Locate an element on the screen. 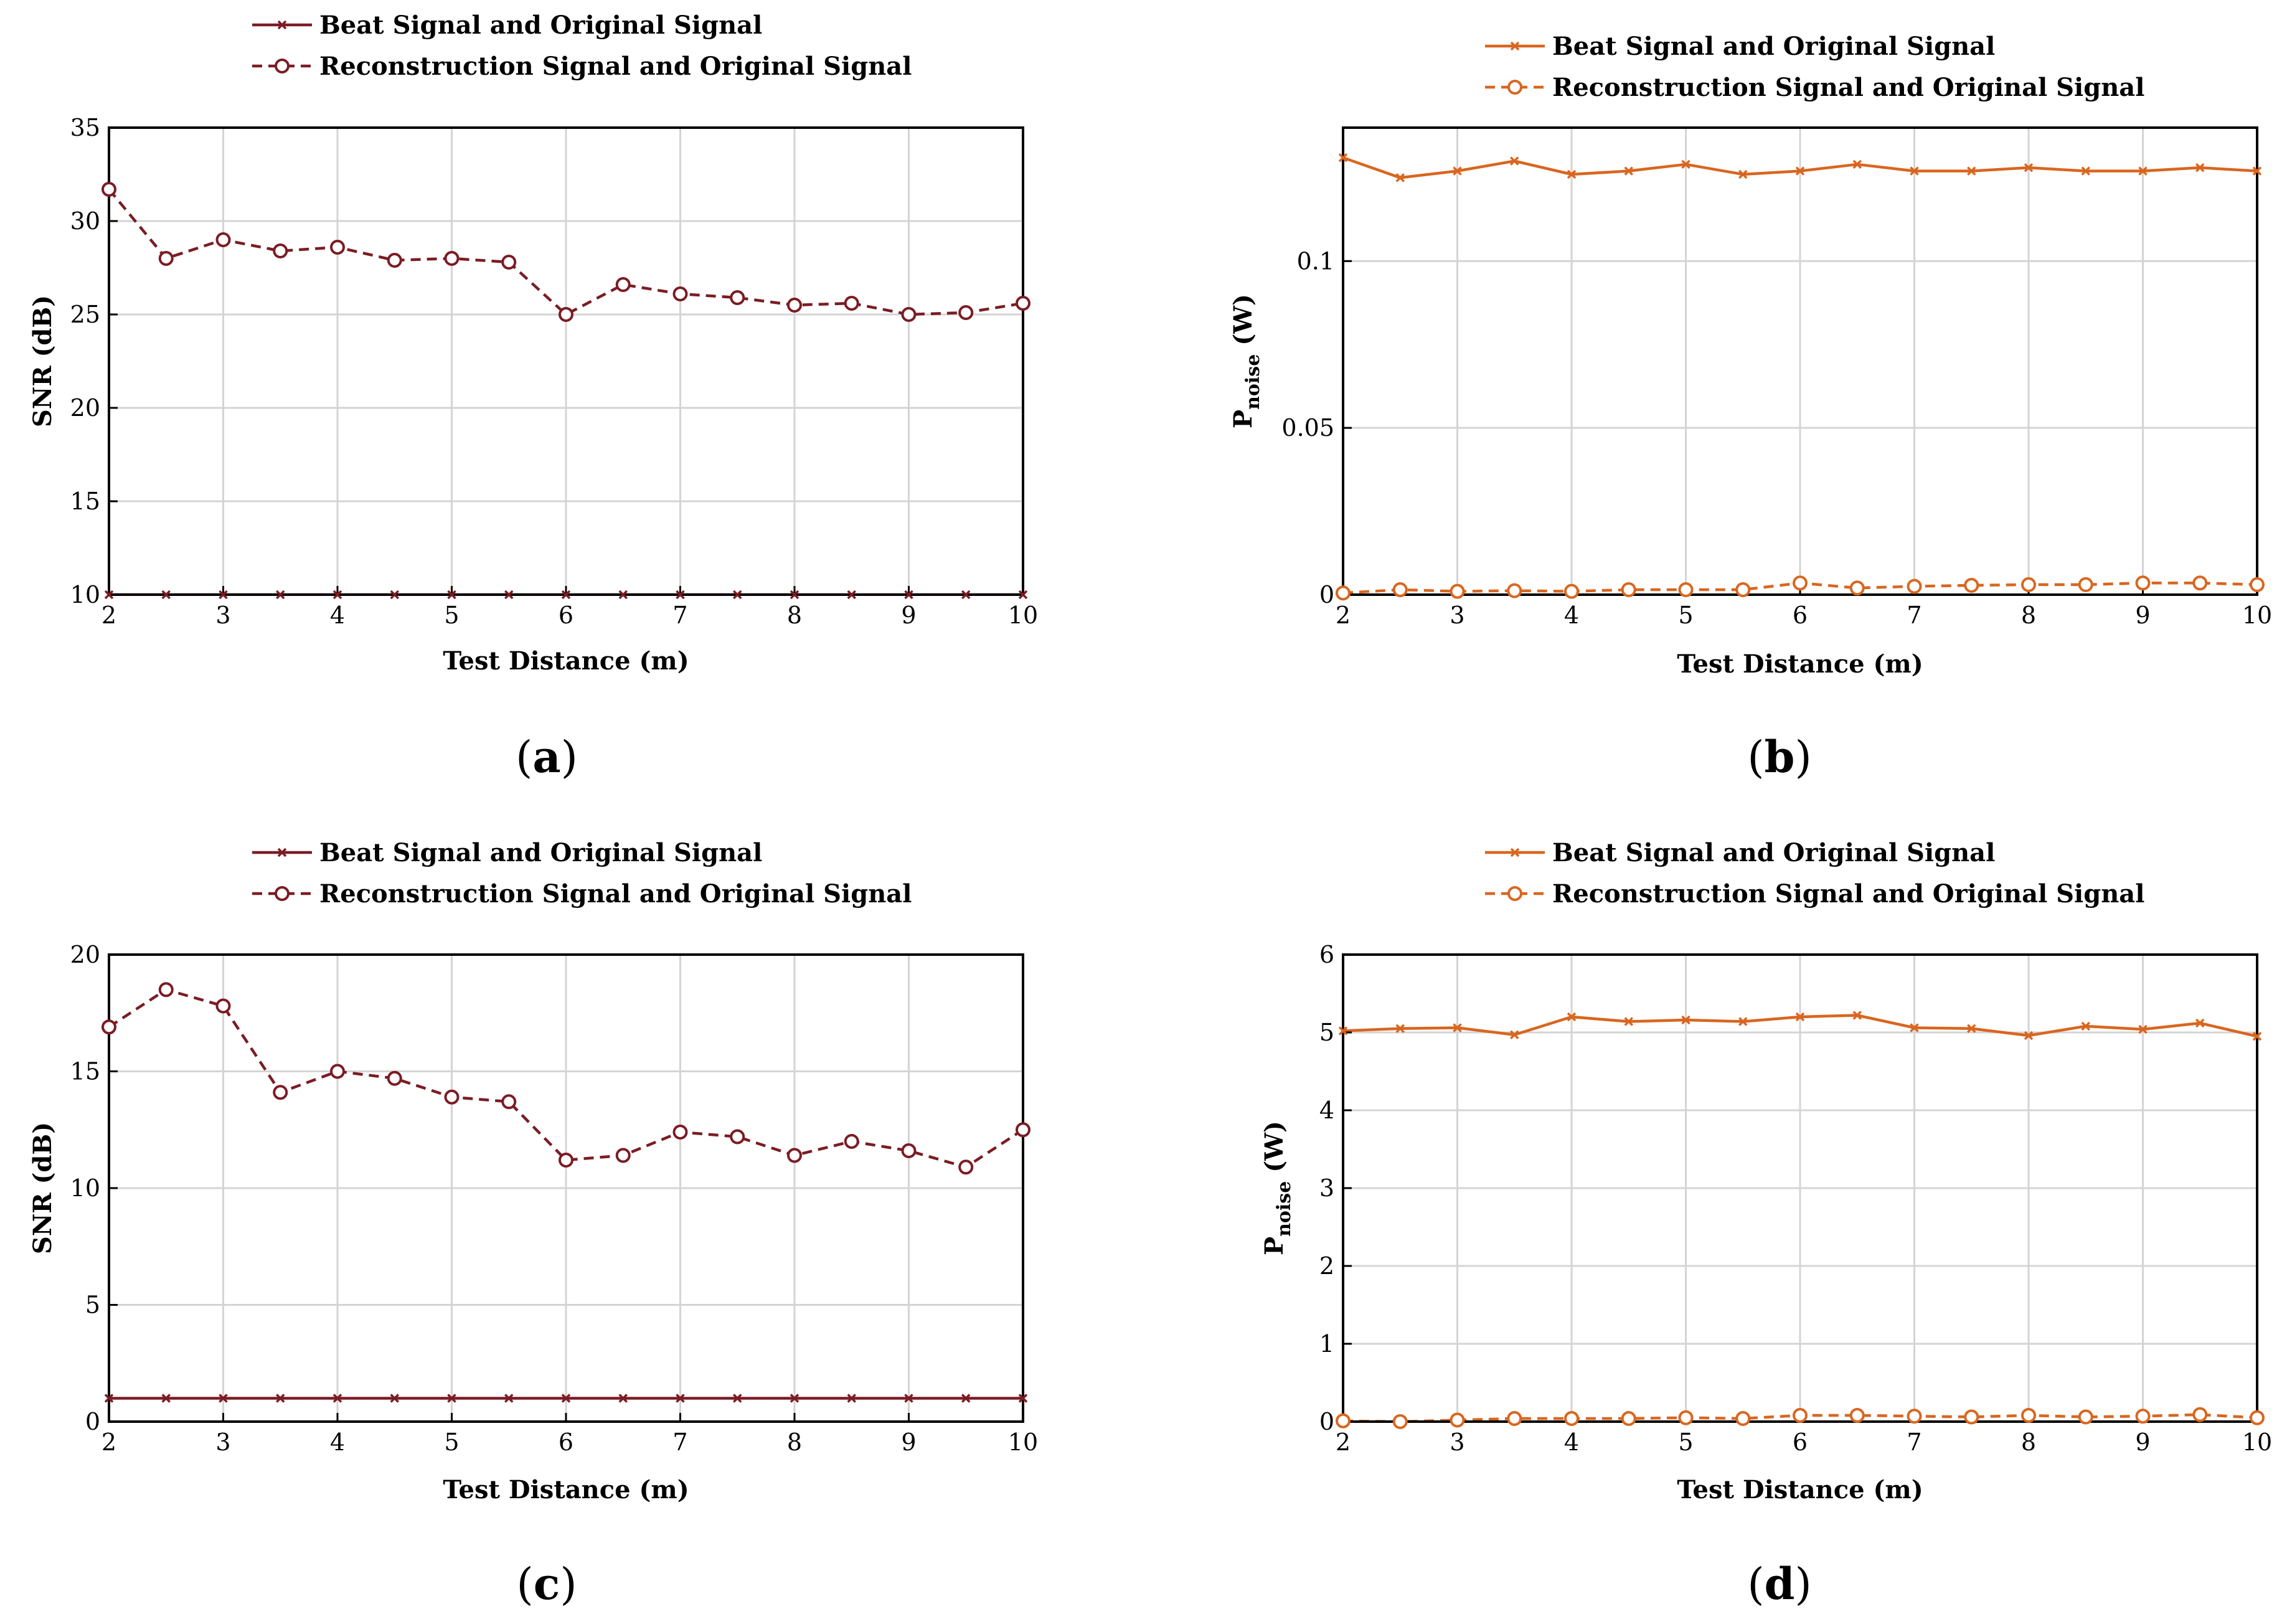 Image resolution: width=2287 pixels, height=1624 pixels. y-tick-label: 20 is located at coordinates (85, 954).